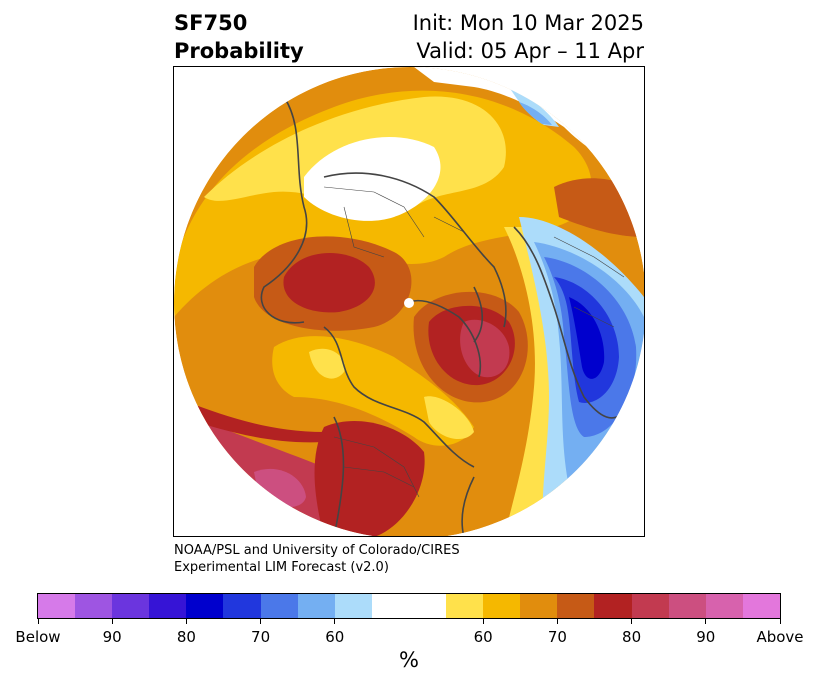 Image resolution: width=819 pixels, height=686 pixels. Describe the element at coordinates (528, 23) in the screenshot. I see `init-date: Init: Mon 10 Mar 2025` at that location.